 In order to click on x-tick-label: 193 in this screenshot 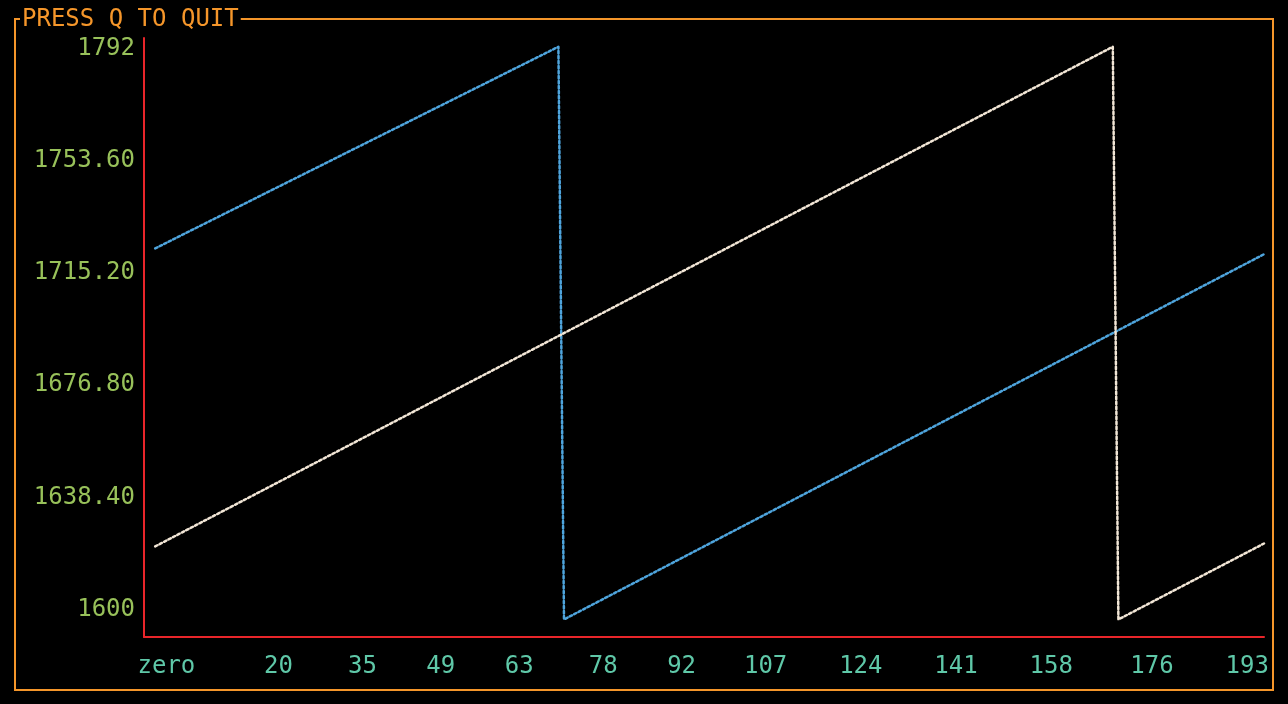, I will do `click(1247, 665)`.